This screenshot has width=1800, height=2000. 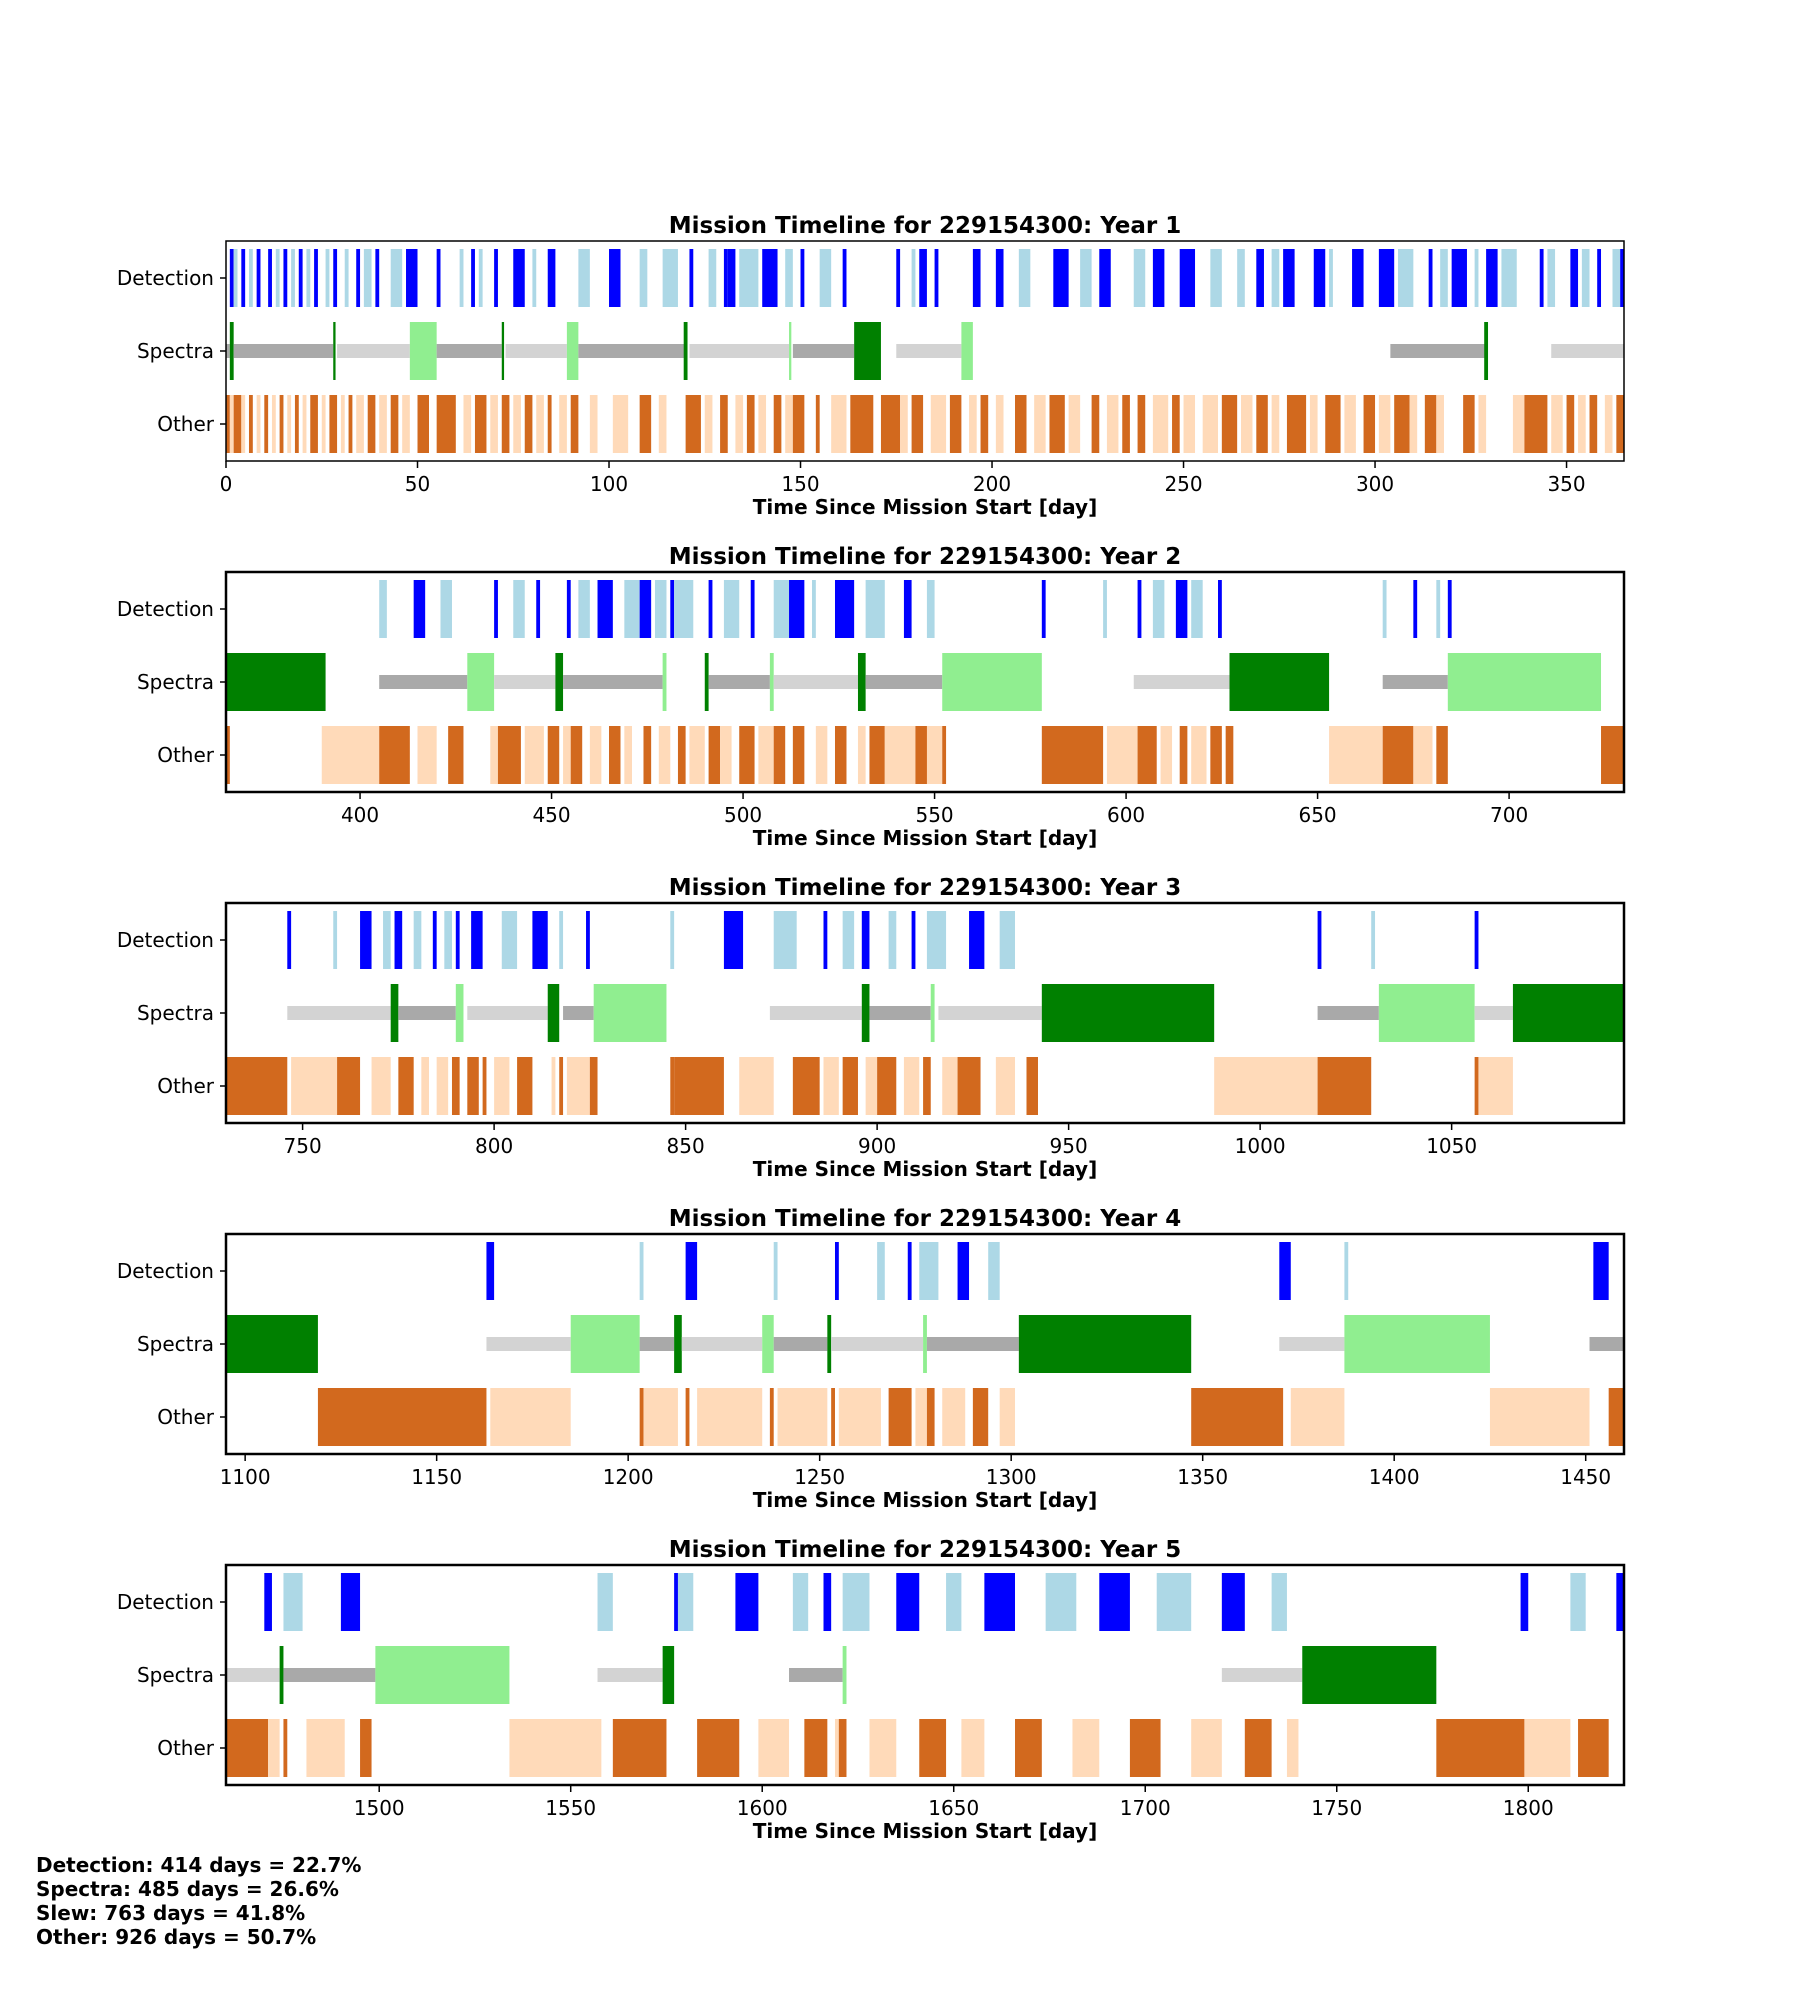 I want to click on stat-spectra: Spectra: 485 days = 26.6%, so click(x=187, y=1889).